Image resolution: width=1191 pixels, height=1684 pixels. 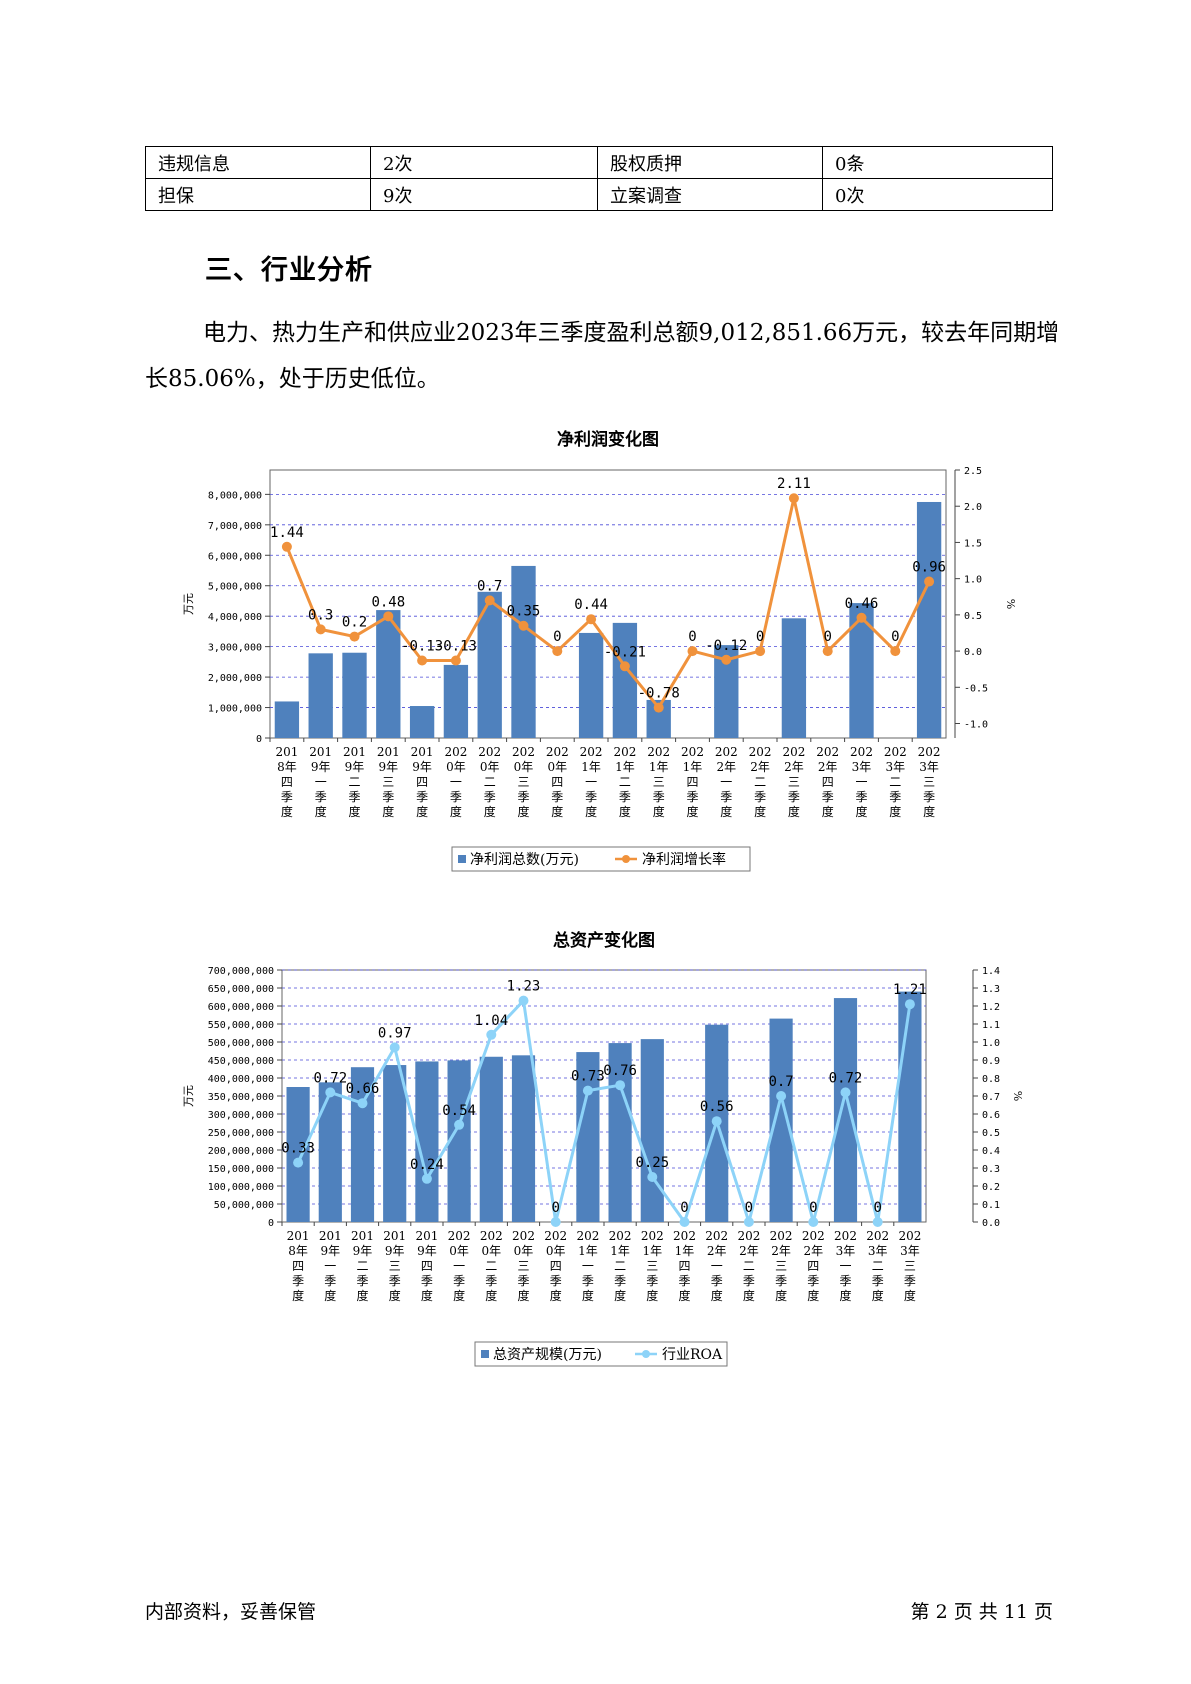 What do you see at coordinates (320, 615) in the screenshot?
I see `data-label: 0.3` at bounding box center [320, 615].